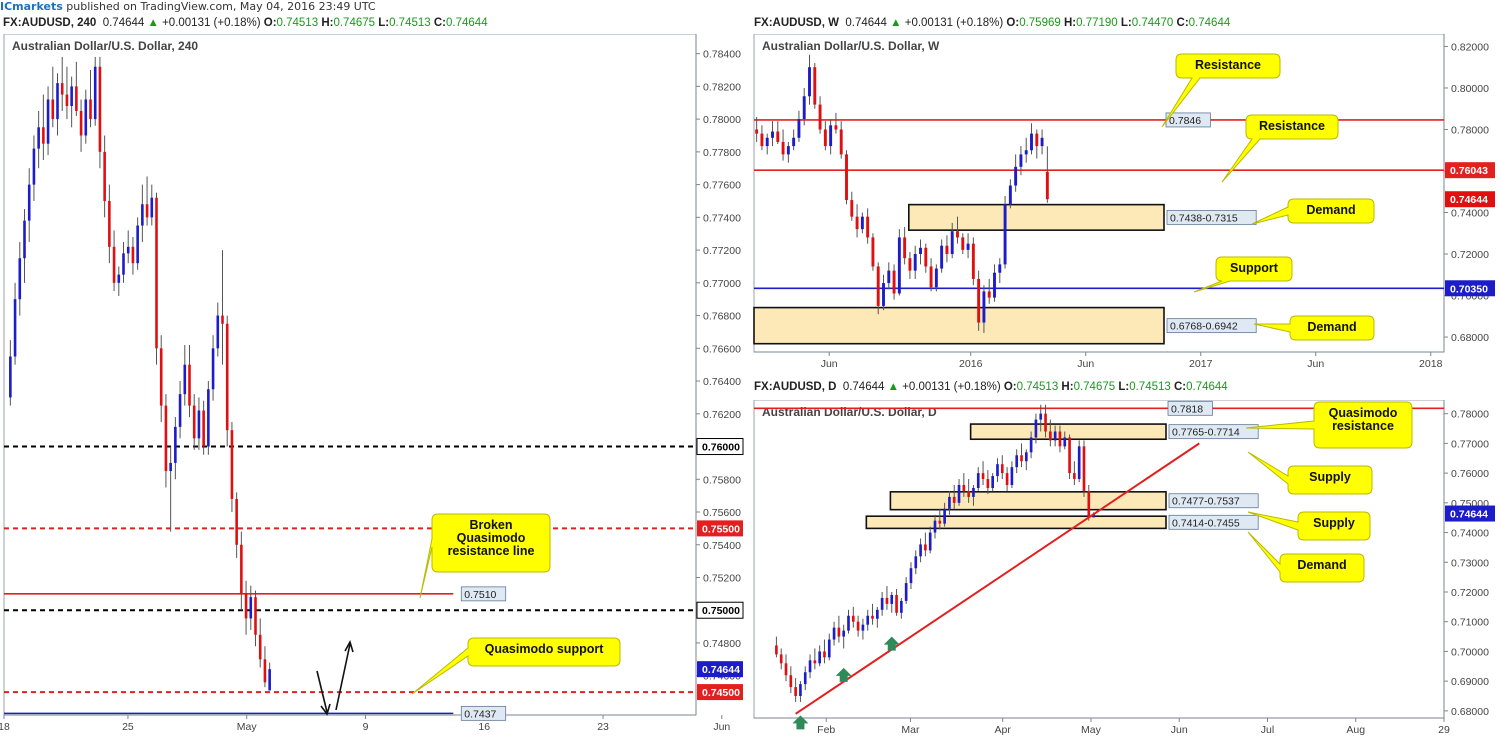 This screenshot has width=1500, height=742. What do you see at coordinates (826, 730) in the screenshot?
I see `x-tick-label: Feb` at bounding box center [826, 730].